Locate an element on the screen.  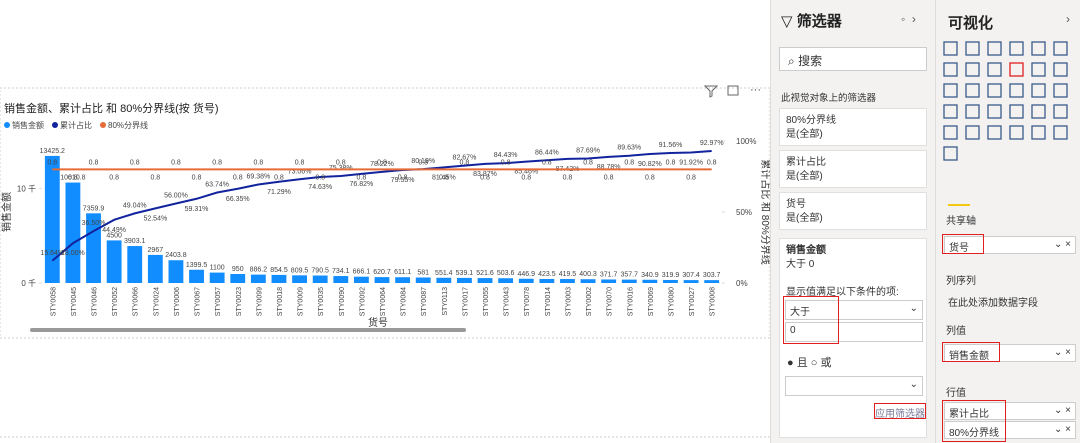
bar-label: 419.5 is located at coordinates (568, 274).